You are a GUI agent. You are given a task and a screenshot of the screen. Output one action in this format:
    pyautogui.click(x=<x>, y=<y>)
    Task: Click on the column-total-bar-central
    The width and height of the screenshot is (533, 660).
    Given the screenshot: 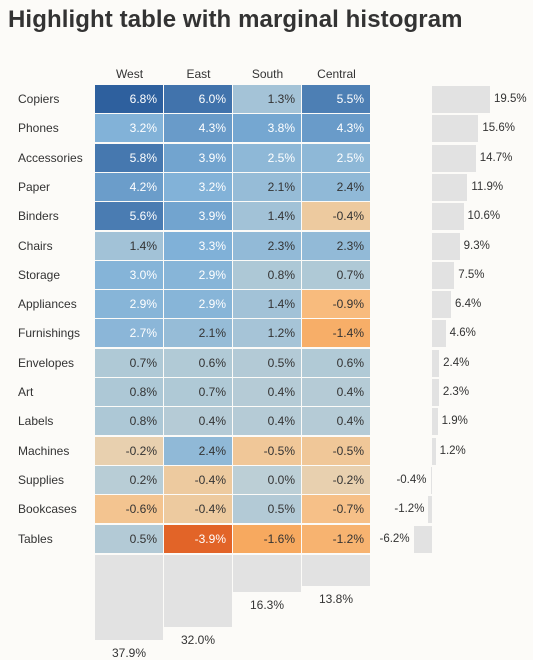 What is the action you would take?
    pyautogui.click(x=336, y=570)
    